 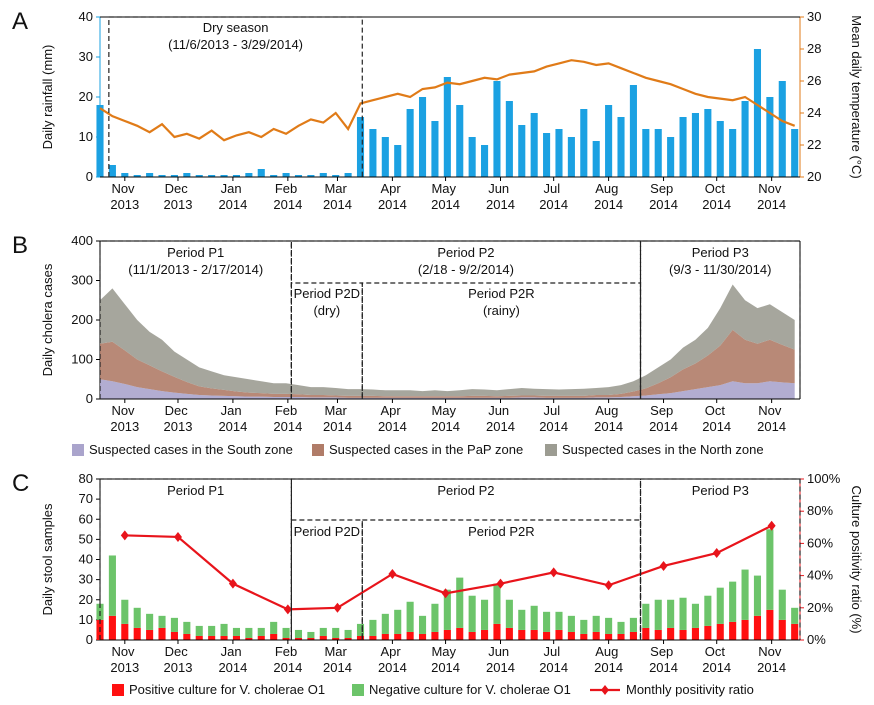 What do you see at coordinates (856, 559) in the screenshot?
I see `y2-axis-label: Culture positivity ratio (%)` at bounding box center [856, 559].